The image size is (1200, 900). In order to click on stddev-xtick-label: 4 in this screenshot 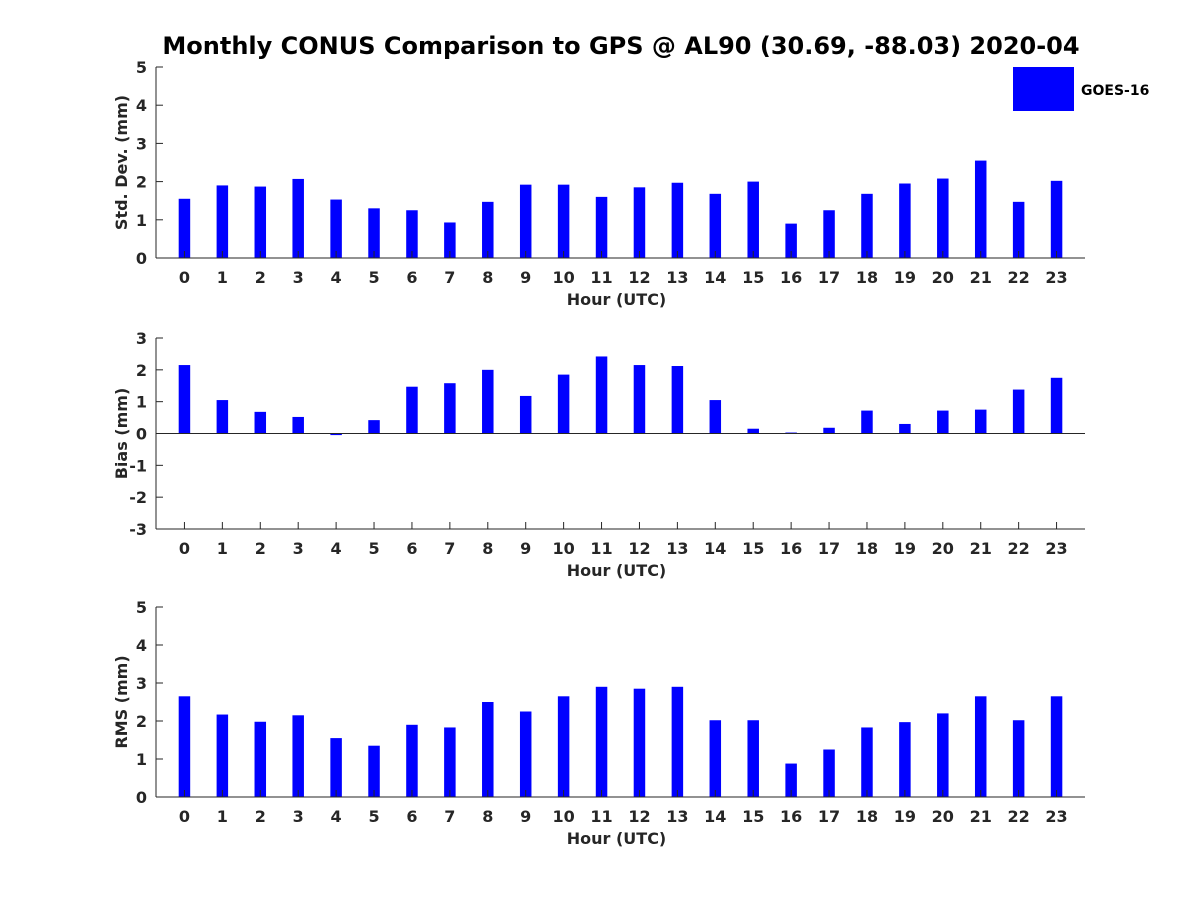, I will do `click(336, 277)`.